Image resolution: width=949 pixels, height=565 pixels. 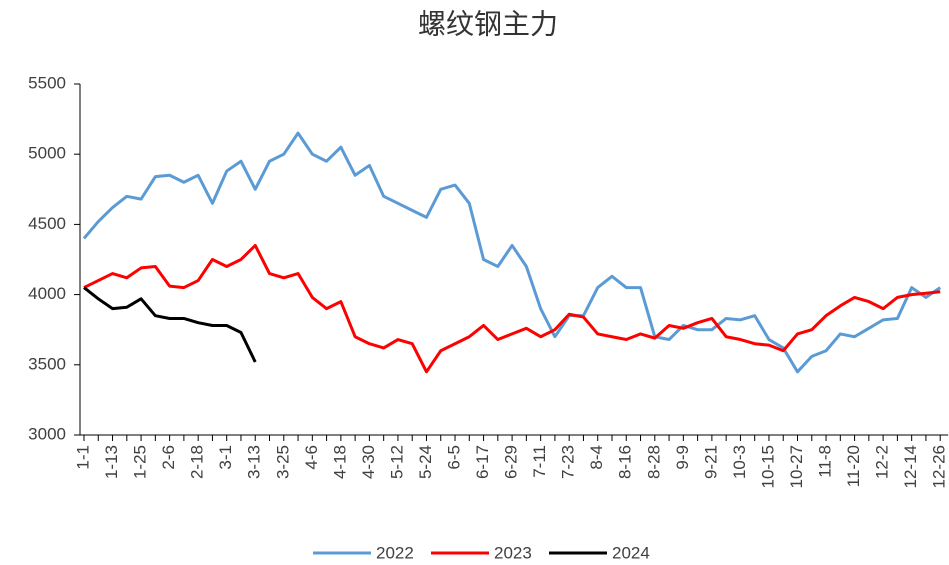 I want to click on x-tick-label: 10-15, so click(x=767, y=466).